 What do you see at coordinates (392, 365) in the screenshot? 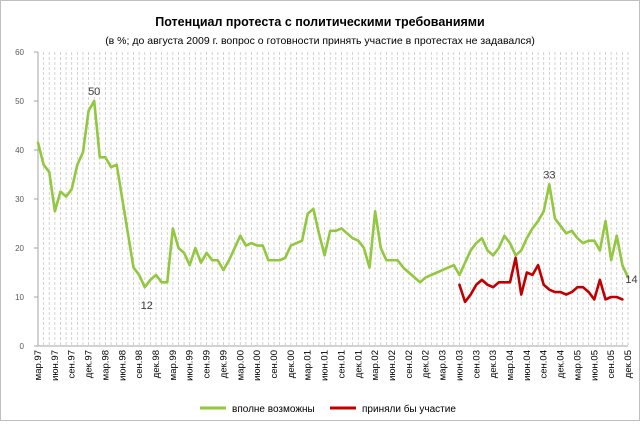
I see `x-tick-label: июн.02` at bounding box center [392, 365].